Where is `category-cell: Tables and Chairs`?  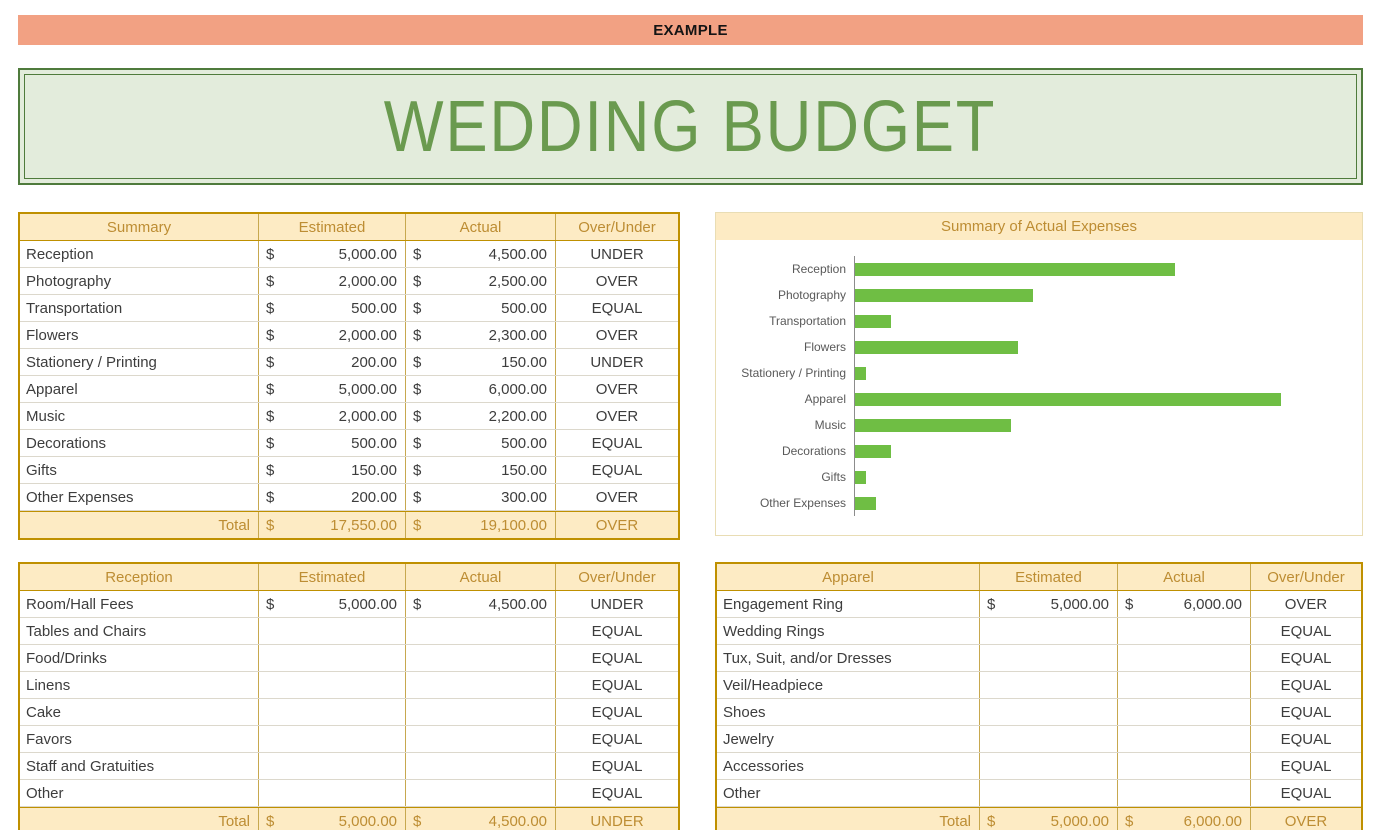
category-cell: Tables and Chairs is located at coordinates (86, 631).